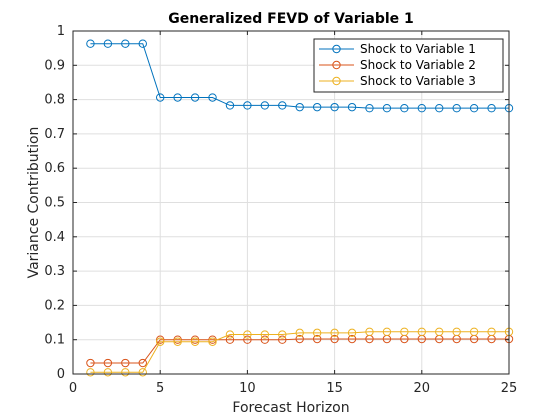  What do you see at coordinates (54, 305) in the screenshot?
I see `y-tick-label: 0.2` at bounding box center [54, 305].